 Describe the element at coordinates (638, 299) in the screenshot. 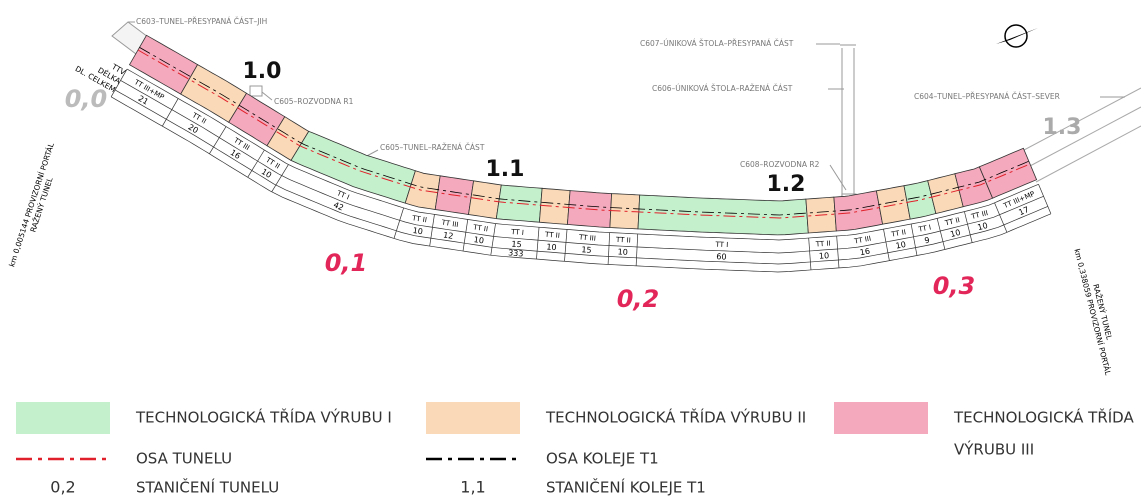

I see `tunnel-chainage: 0,2` at that location.